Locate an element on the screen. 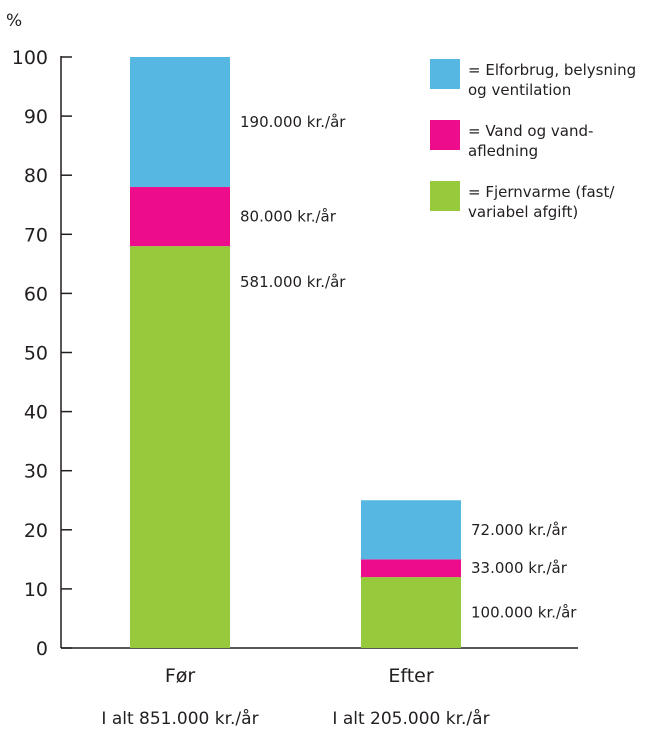 The image size is (654, 729). y-tick-label: 0 is located at coordinates (42, 649).